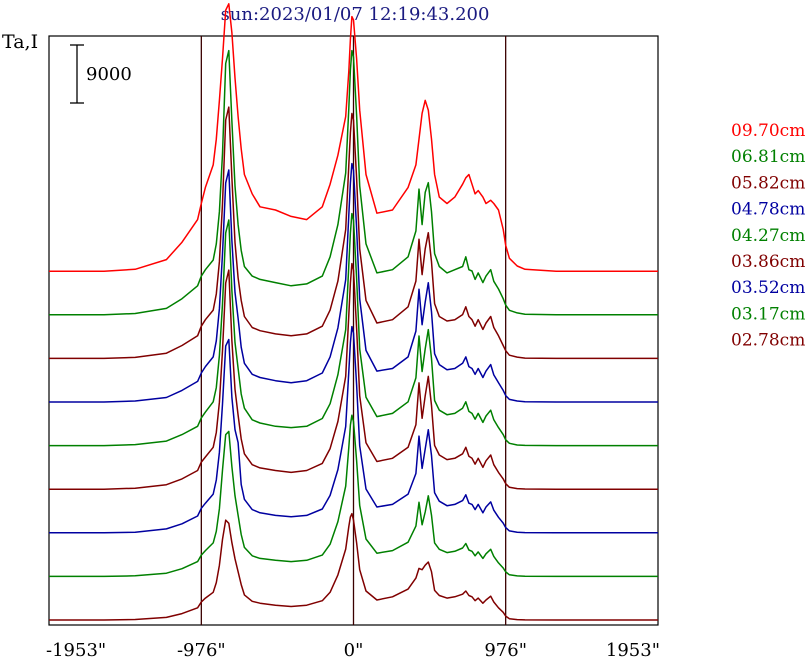  What do you see at coordinates (505, 650) in the screenshot?
I see `x-tick-label: 976"` at bounding box center [505, 650].